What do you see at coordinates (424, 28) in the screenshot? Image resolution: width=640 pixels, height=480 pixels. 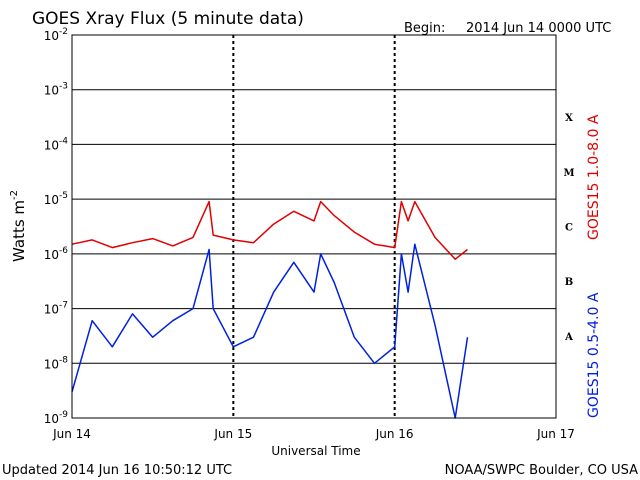 I see `begin-label: Begin:` at bounding box center [424, 28].